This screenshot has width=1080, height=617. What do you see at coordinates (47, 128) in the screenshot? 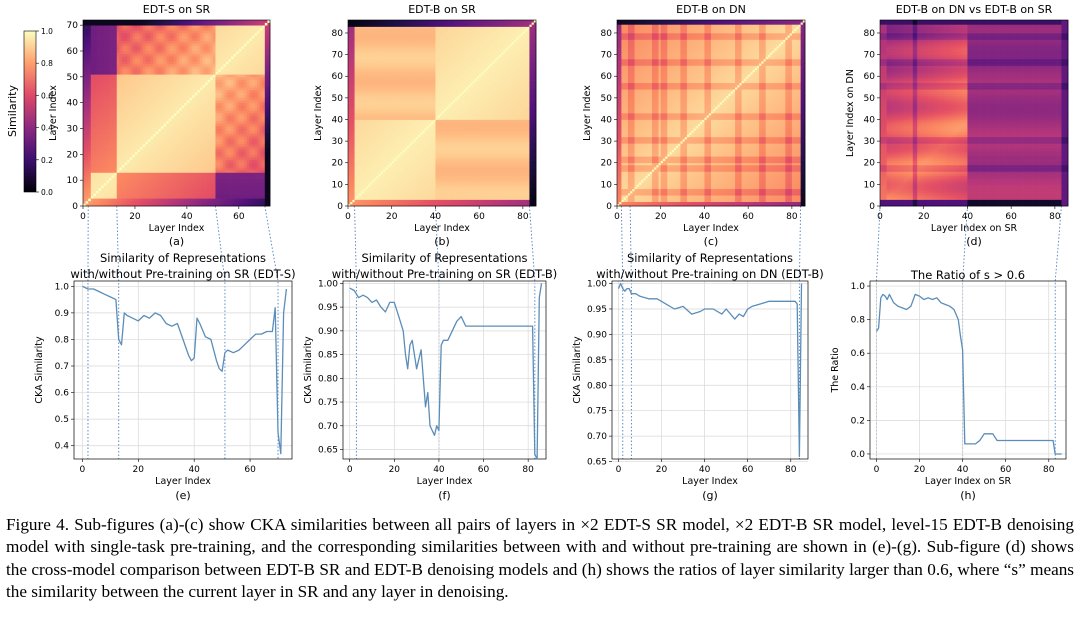
I see `colorbar-tick-label: 0.4` at bounding box center [47, 128].